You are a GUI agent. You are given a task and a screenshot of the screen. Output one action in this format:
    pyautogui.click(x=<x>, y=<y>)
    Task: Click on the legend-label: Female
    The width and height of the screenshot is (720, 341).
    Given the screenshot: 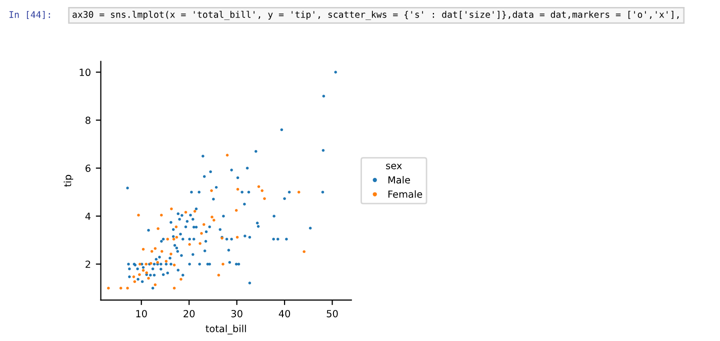 What is the action you would take?
    pyautogui.click(x=405, y=194)
    